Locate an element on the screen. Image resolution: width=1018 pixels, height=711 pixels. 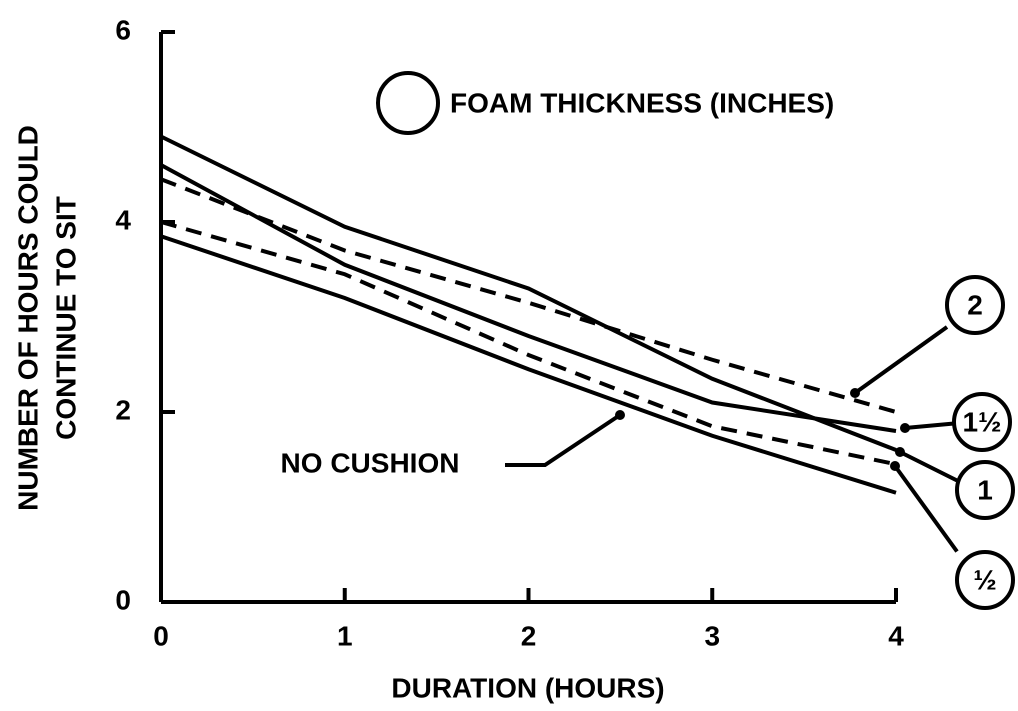
x-axis-label: DURATION (HOURS) is located at coordinates (527, 687).